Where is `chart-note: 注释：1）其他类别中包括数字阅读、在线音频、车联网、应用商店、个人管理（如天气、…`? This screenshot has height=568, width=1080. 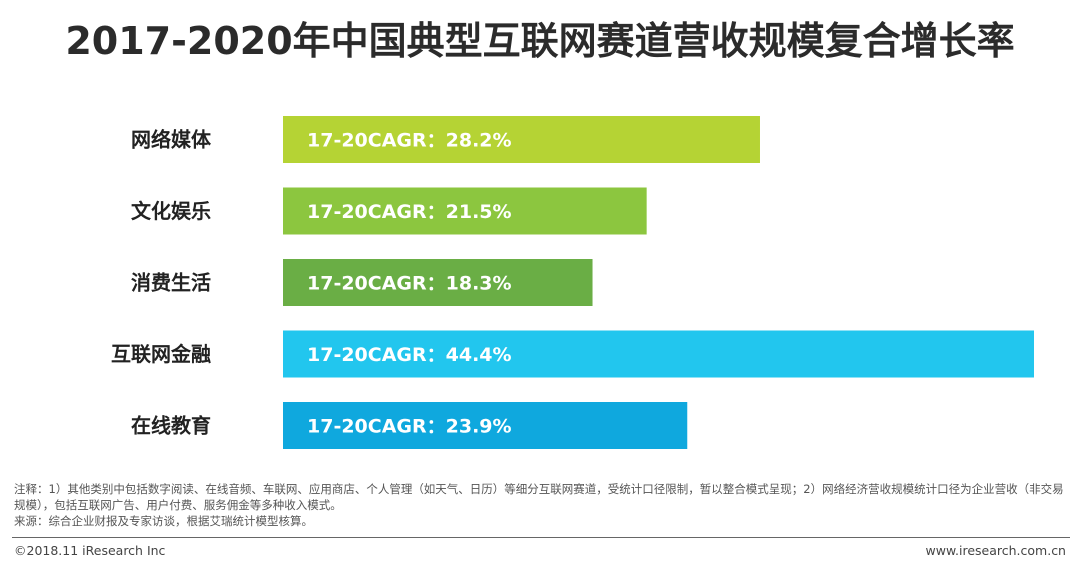
chart-note: 注释：1）其他类别中包括数字阅读、在线音频、车联网、应用商店、个人管理（如天气、… is located at coordinates (539, 497).